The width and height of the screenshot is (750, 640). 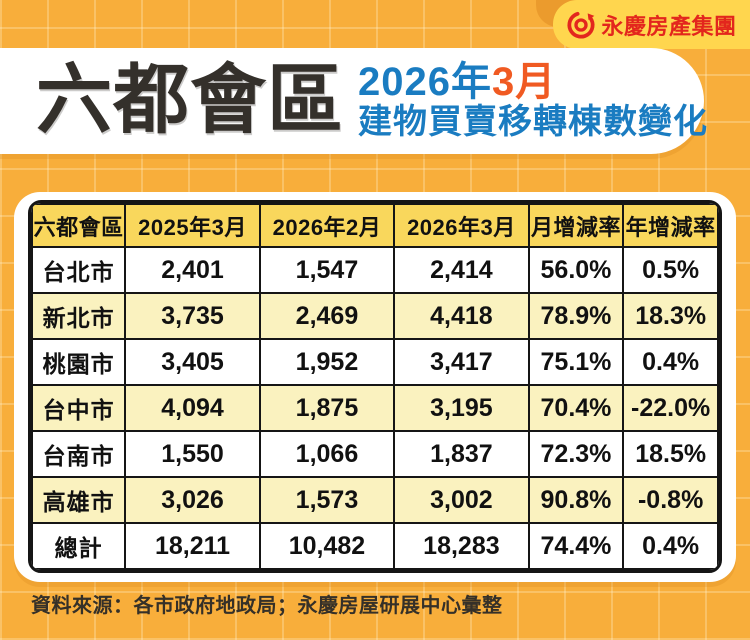 I want to click on brand-badge: 永慶房產集團, so click(x=651, y=24).